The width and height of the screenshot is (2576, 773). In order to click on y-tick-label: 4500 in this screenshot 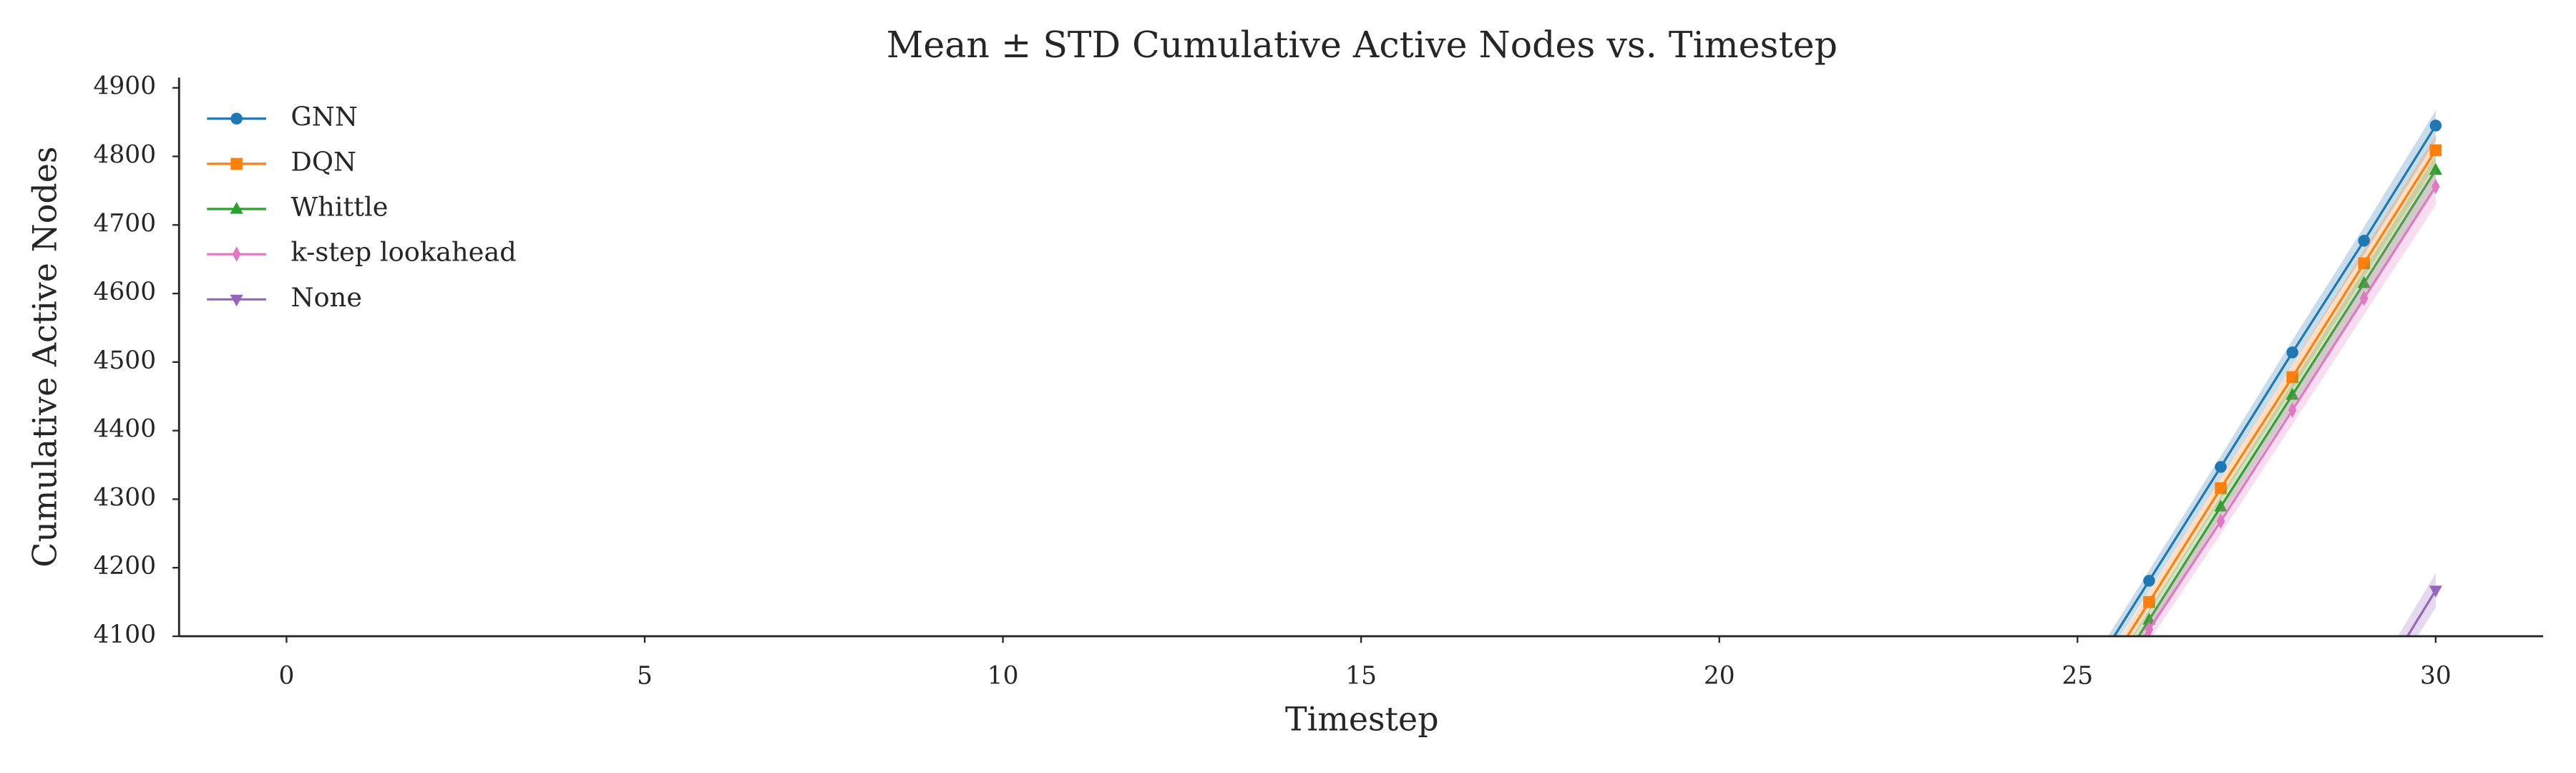, I will do `click(125, 360)`.